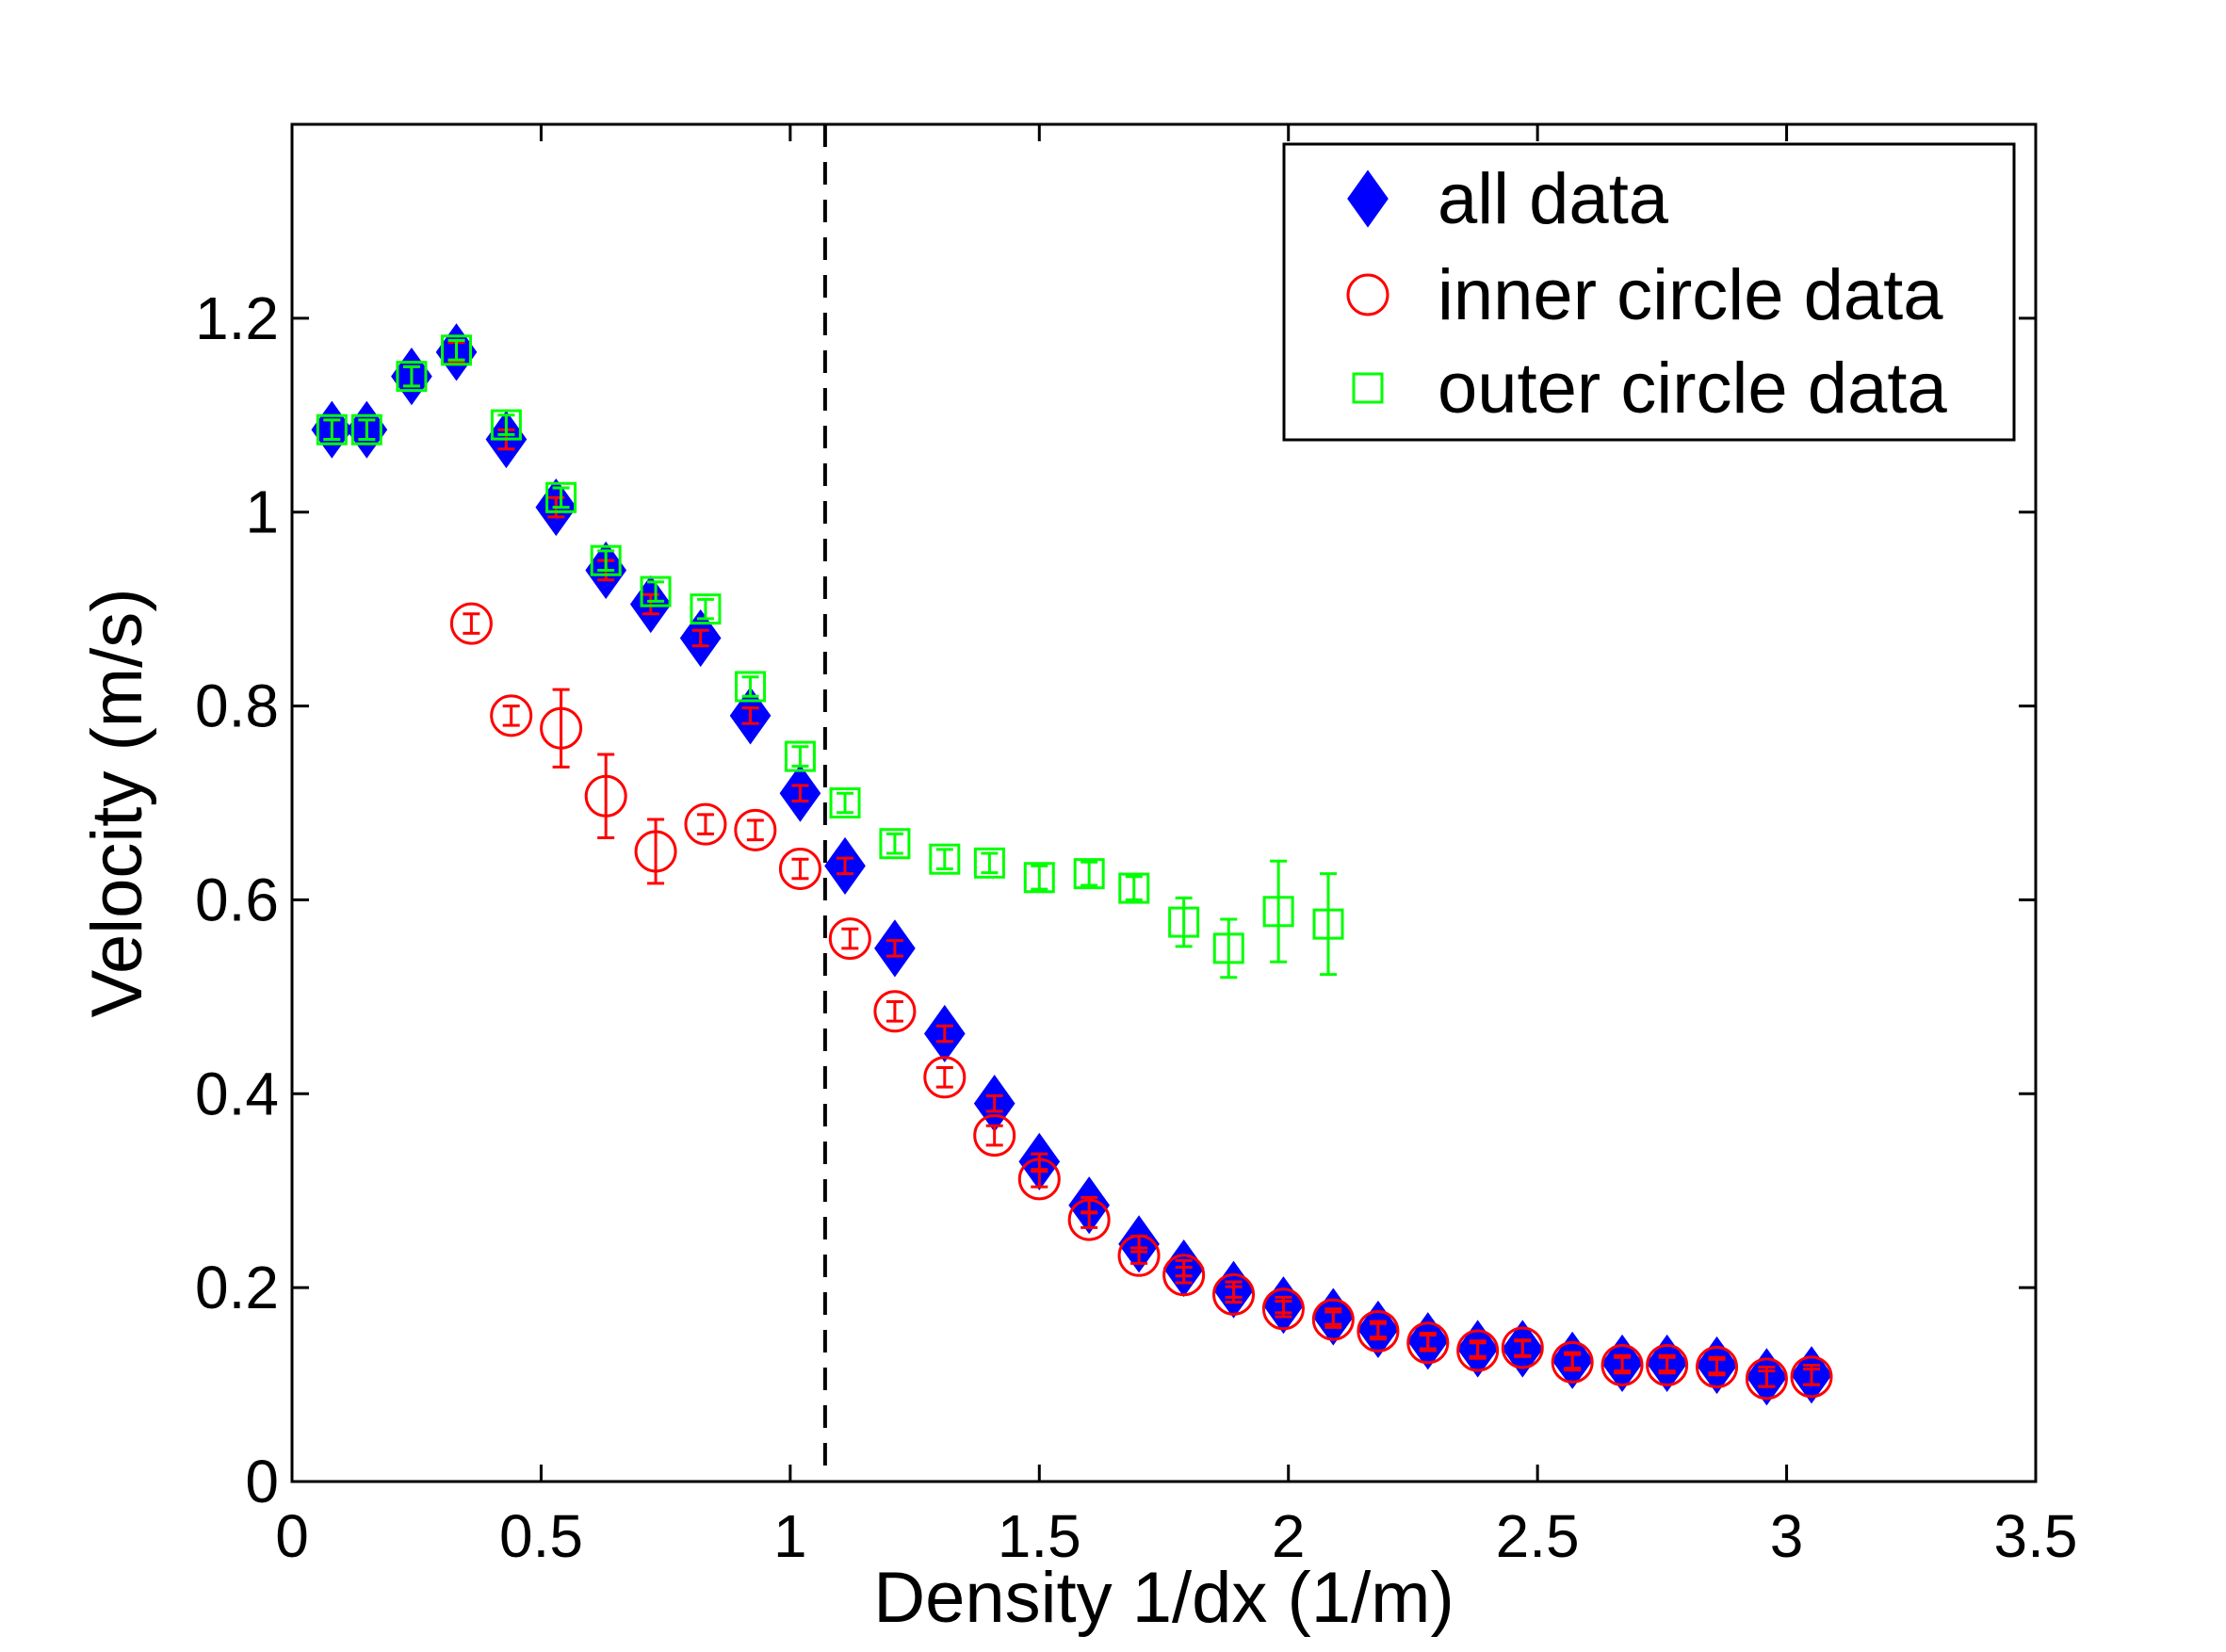  Describe the element at coordinates (262, 512) in the screenshot. I see `y-tick-label: 1` at that location.